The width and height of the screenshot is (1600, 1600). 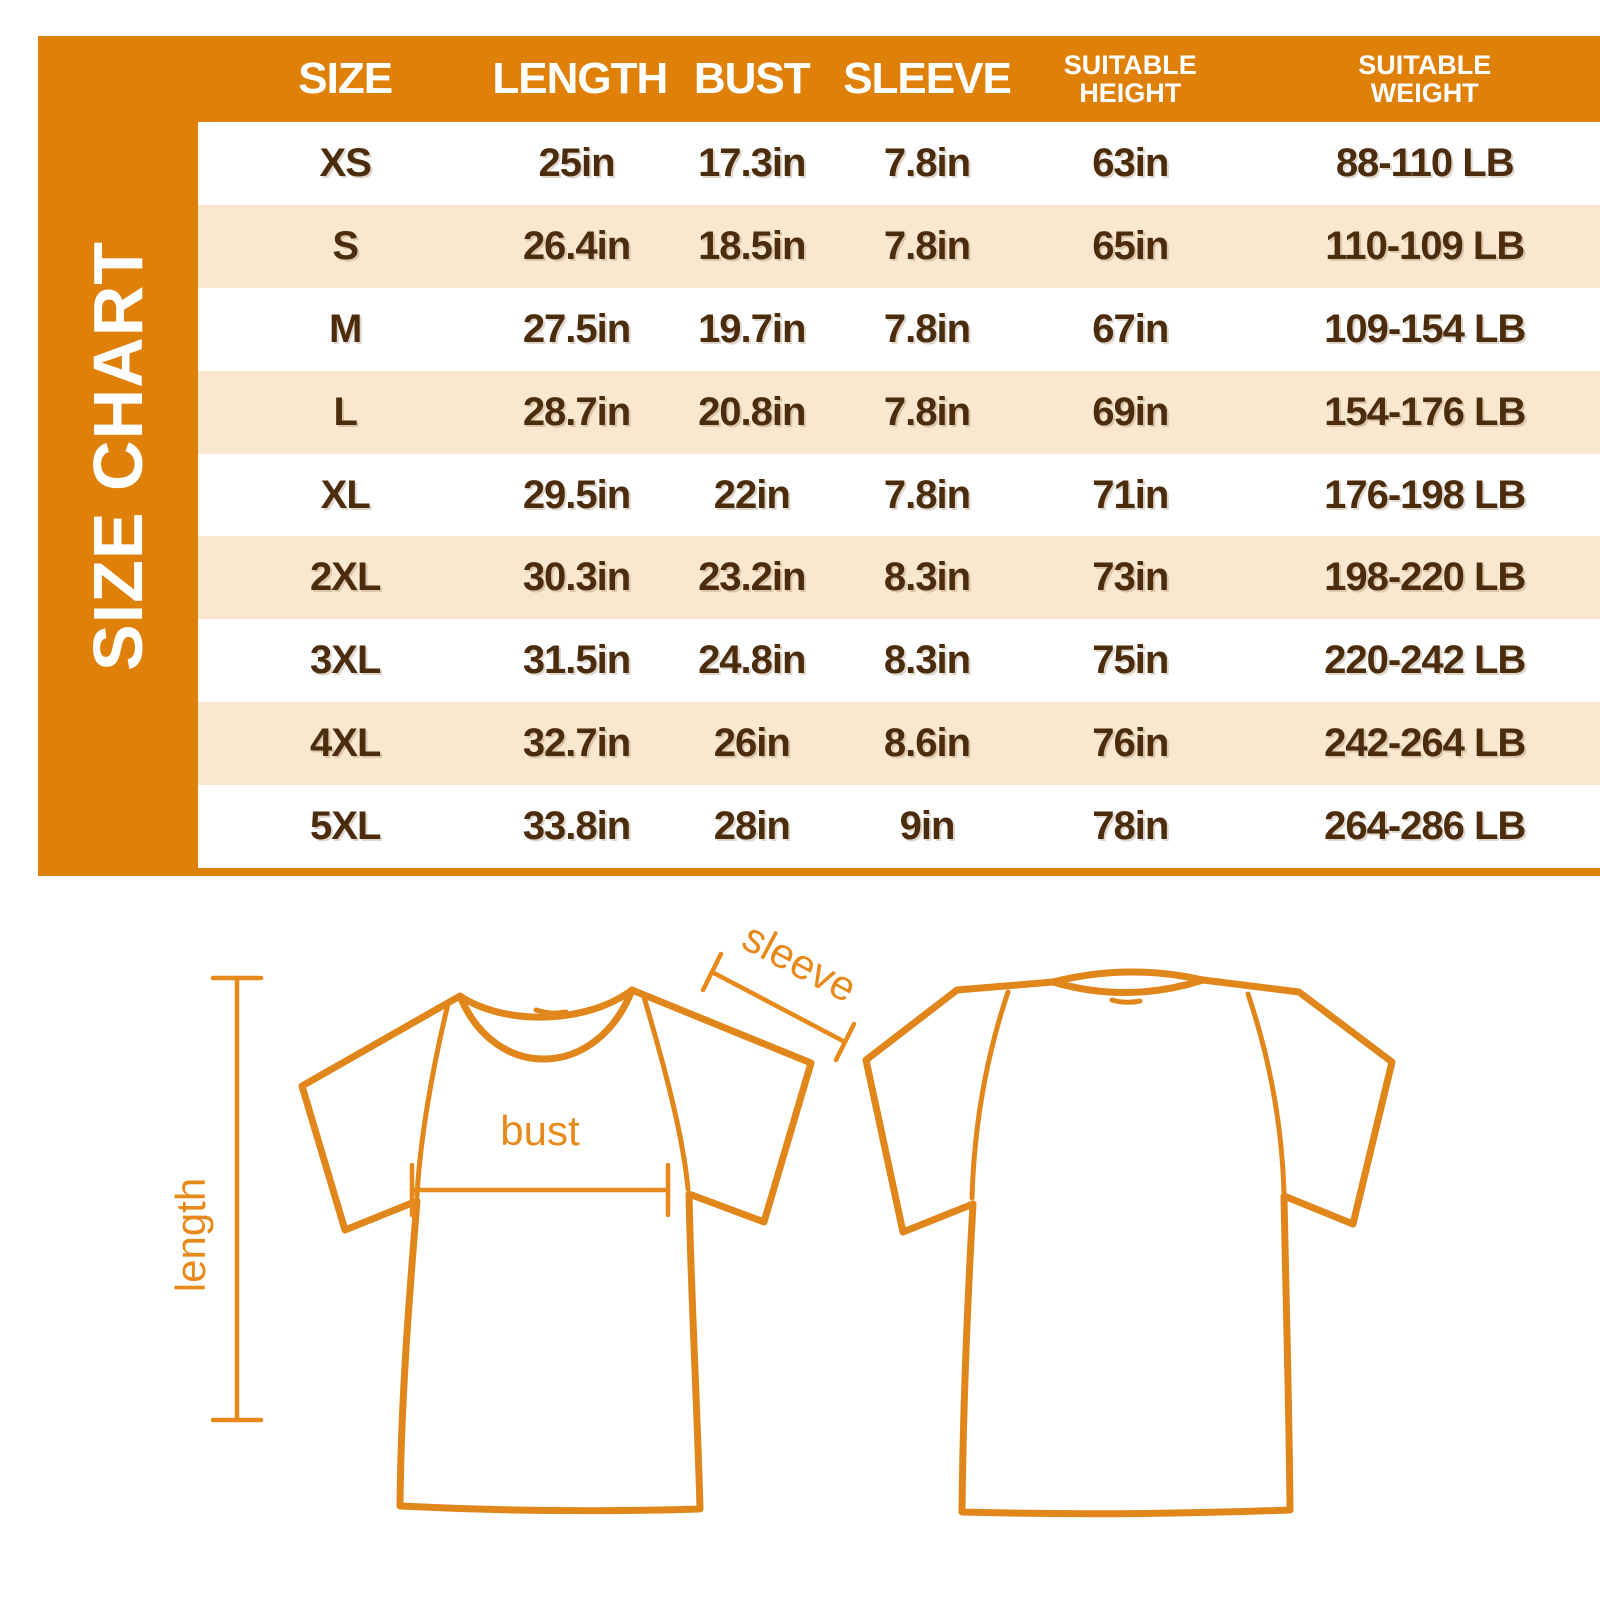 I want to click on column-header-line2: HEIGHT, so click(x=1130, y=93).